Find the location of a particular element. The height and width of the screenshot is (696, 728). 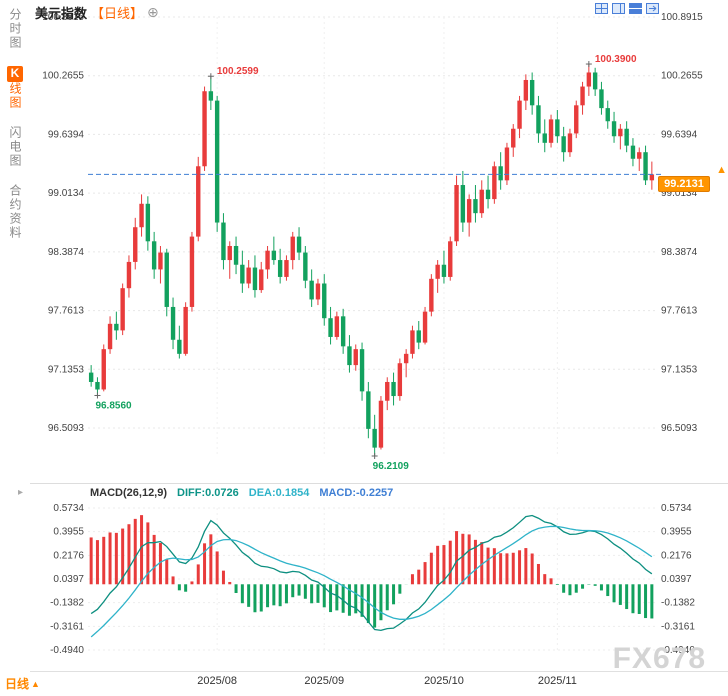

period-selector: 日线 ▲ is located at coordinates (22, 683).